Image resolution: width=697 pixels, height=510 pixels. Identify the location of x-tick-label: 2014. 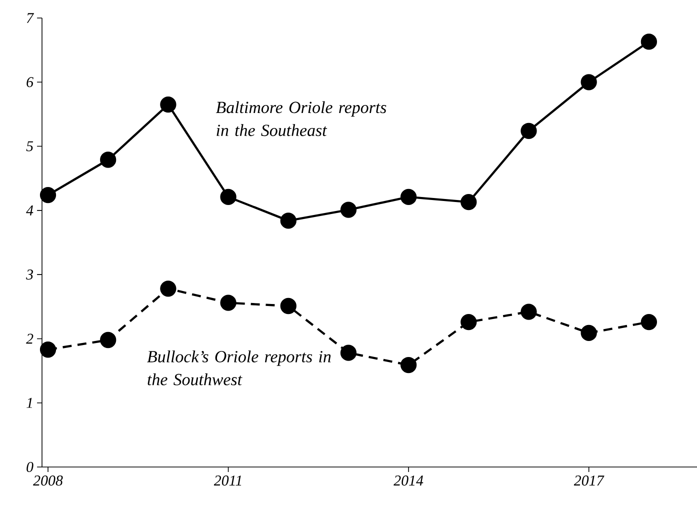
(409, 481).